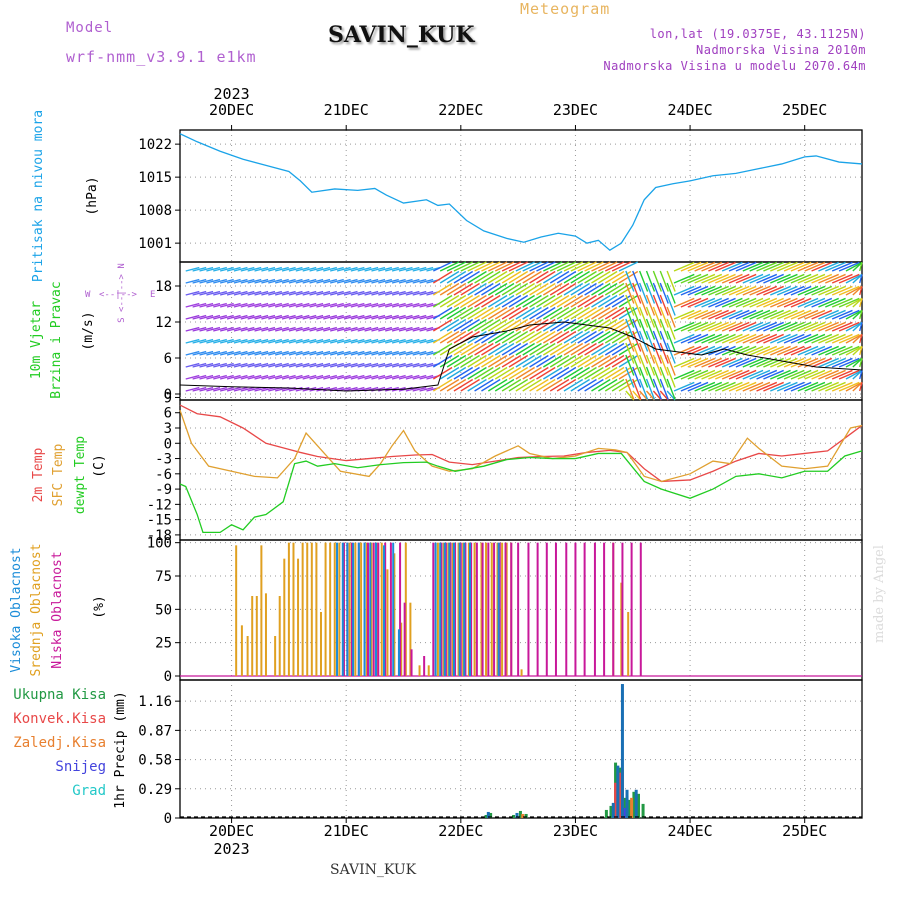  What do you see at coordinates (155, 731) in the screenshot?
I see `y-tick-label: 0.87` at bounding box center [155, 731].